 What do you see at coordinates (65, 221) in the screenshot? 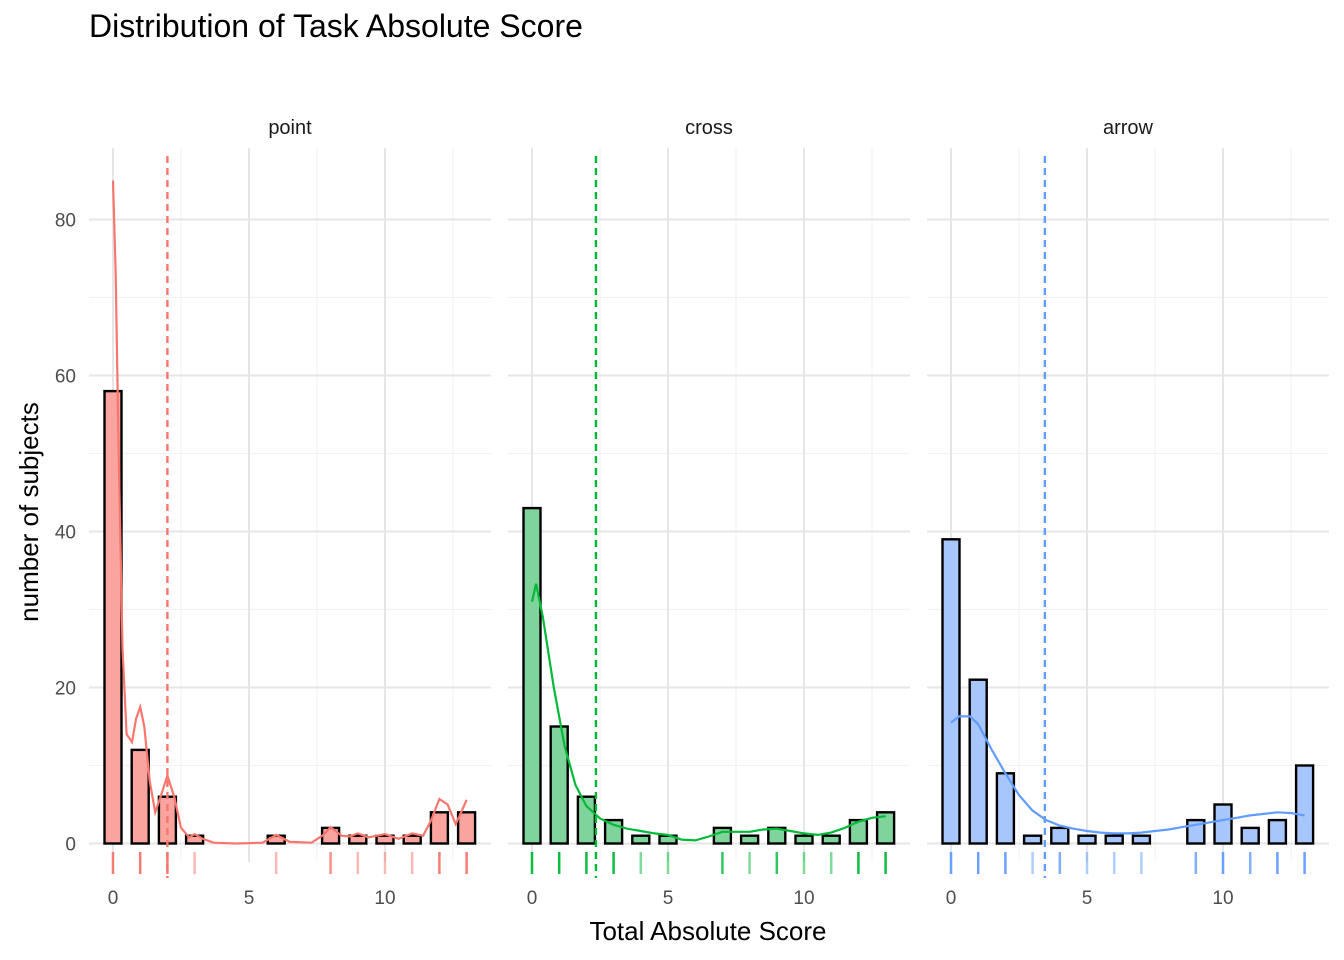
I see `y-tick-label: 80` at bounding box center [65, 221].